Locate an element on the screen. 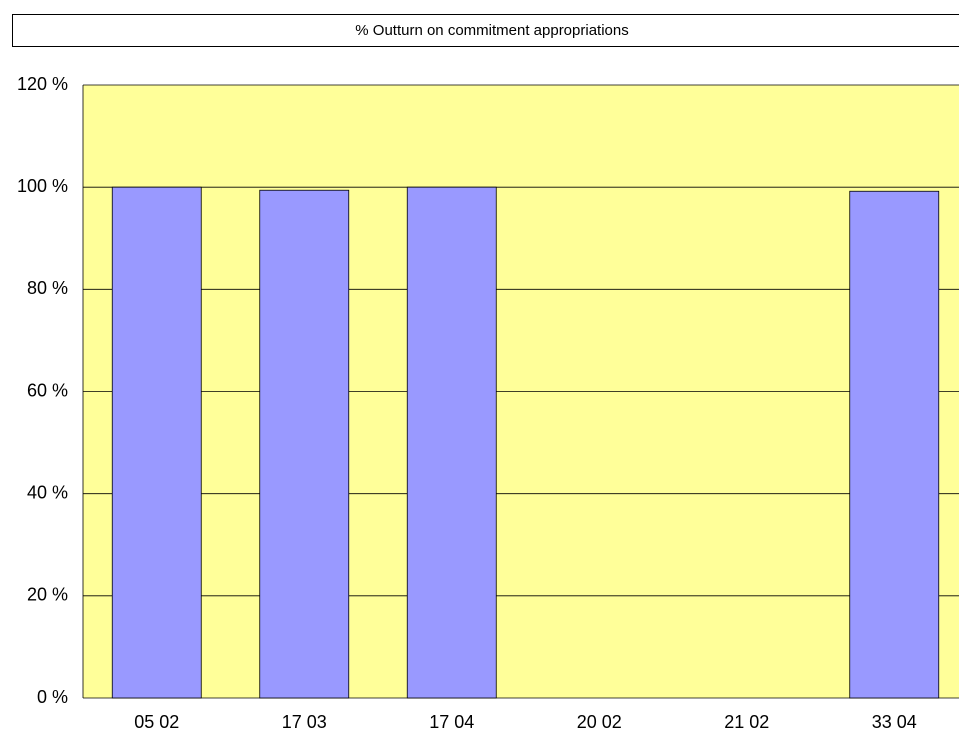  x-tick-label: 20 02 is located at coordinates (599, 722).